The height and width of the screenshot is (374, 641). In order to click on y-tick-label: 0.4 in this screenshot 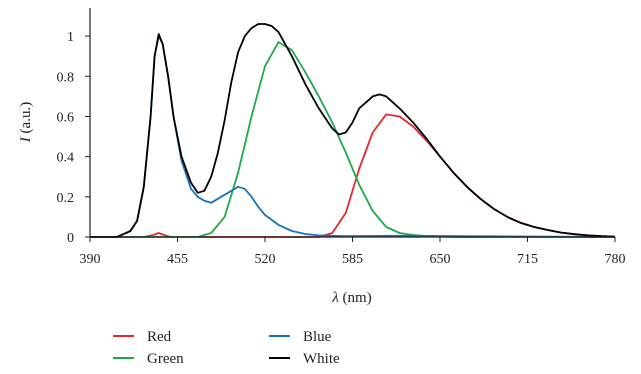, I will do `click(66, 158)`.